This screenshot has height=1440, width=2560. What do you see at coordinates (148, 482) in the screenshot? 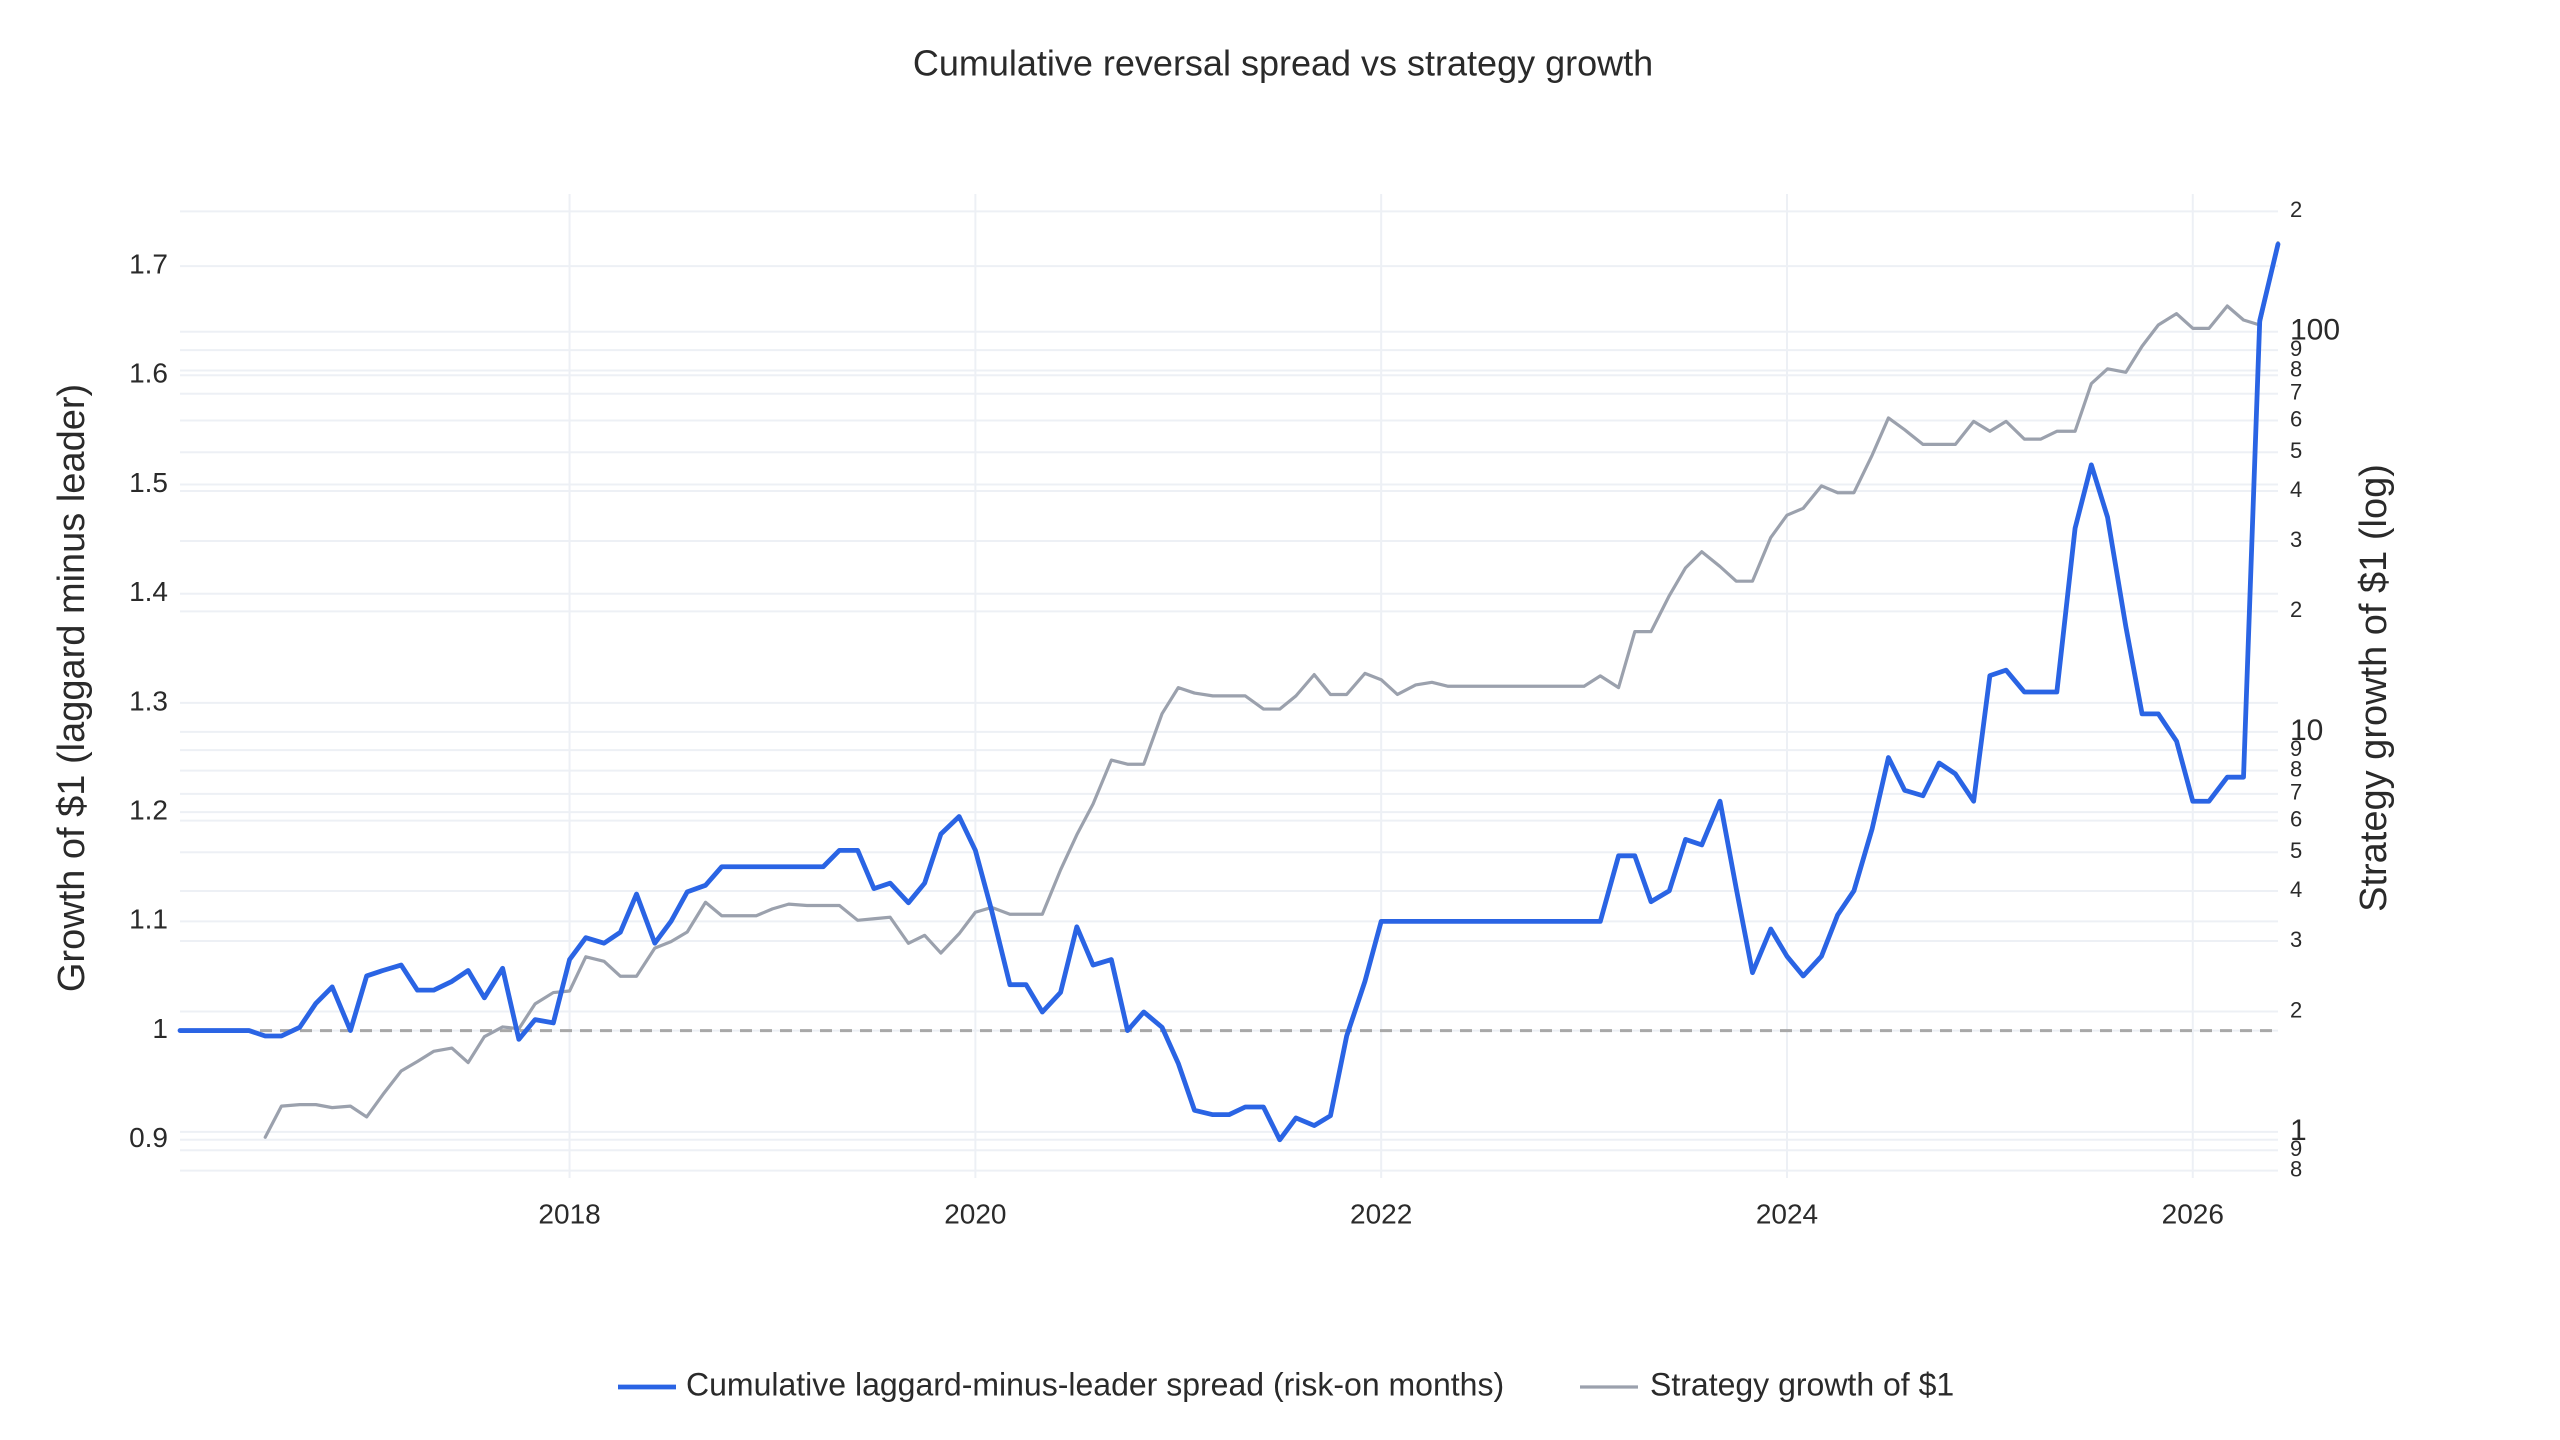
I see `y-tick-label: 1.5` at bounding box center [148, 482].